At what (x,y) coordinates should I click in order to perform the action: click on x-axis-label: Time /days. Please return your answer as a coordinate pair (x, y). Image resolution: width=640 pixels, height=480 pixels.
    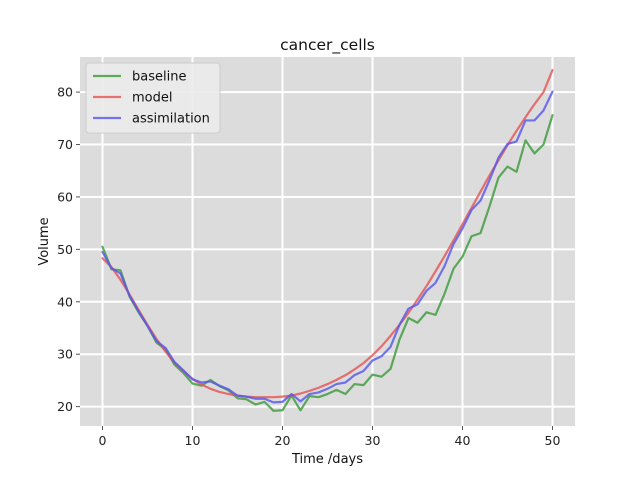
    Looking at the image, I should click on (327, 459).